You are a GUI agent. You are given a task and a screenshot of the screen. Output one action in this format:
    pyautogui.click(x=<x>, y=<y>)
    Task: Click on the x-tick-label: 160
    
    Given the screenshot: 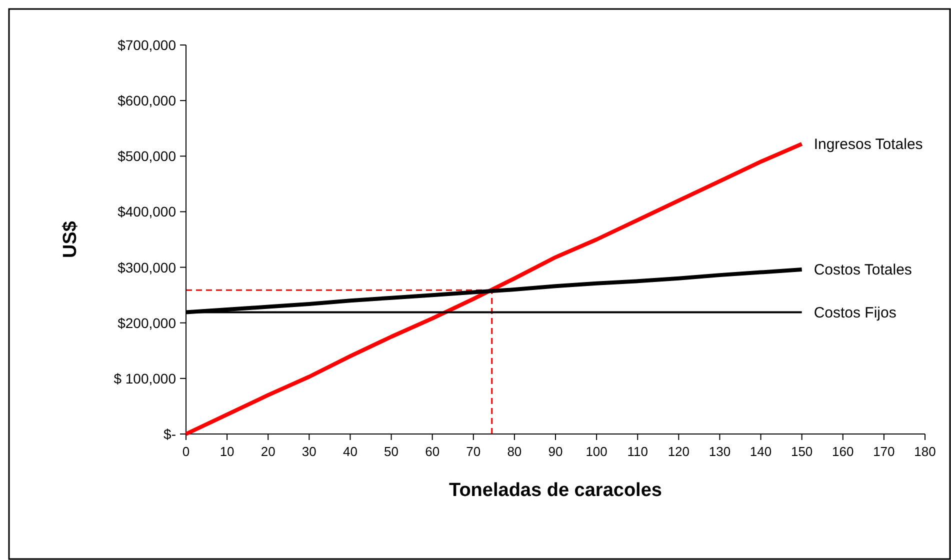 What is the action you would take?
    pyautogui.click(x=843, y=451)
    